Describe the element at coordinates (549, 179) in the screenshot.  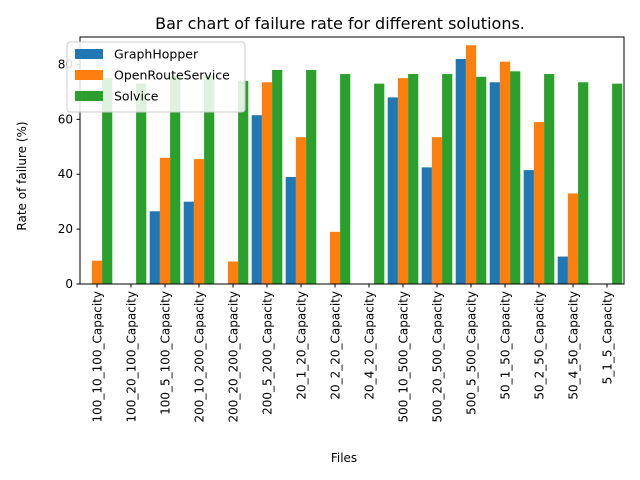
I see `bar-solvice-50_2_50_Capacity` at that location.